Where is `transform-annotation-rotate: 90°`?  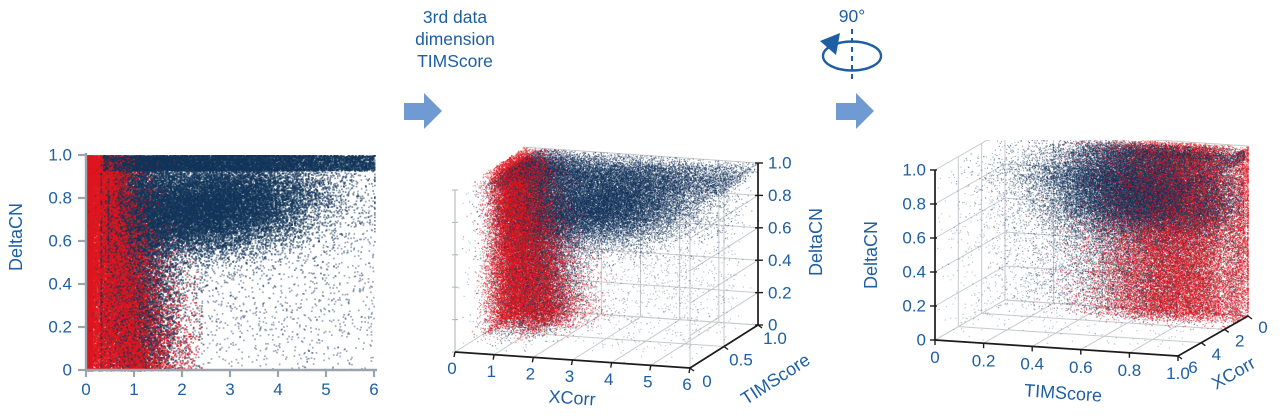 transform-annotation-rotate: 90° is located at coordinates (852, 16).